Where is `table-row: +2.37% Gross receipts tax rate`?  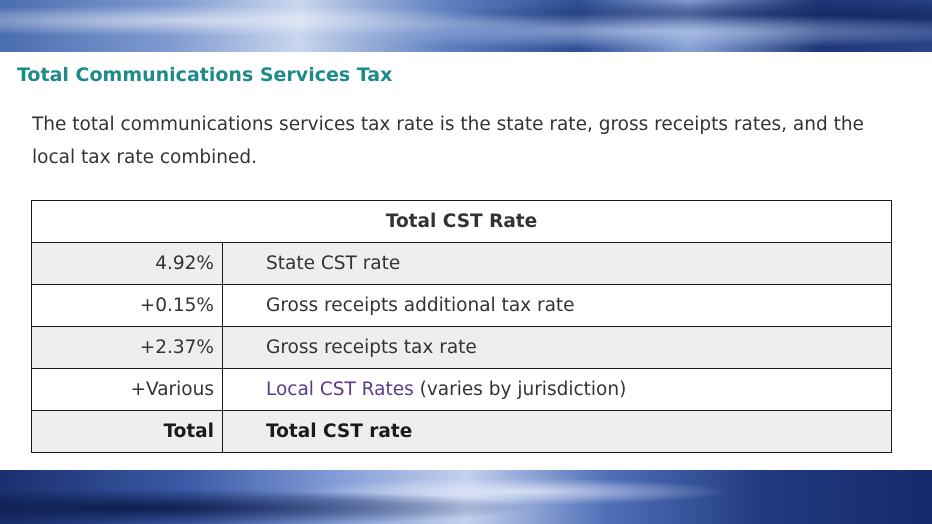
table-row: +2.37% Gross receipts tax rate is located at coordinates (461, 347).